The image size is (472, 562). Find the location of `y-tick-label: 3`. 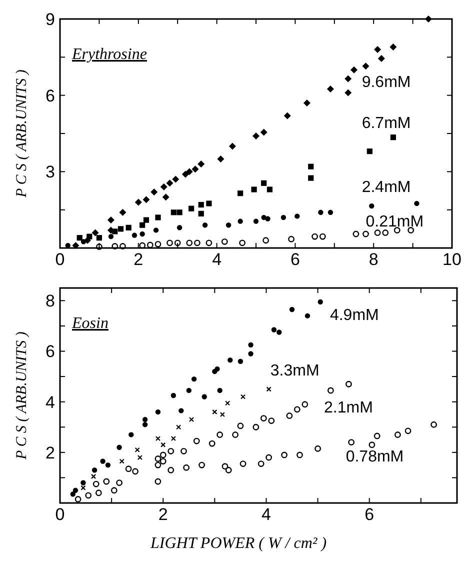

y-tick-label: 3 is located at coordinates (50, 172).